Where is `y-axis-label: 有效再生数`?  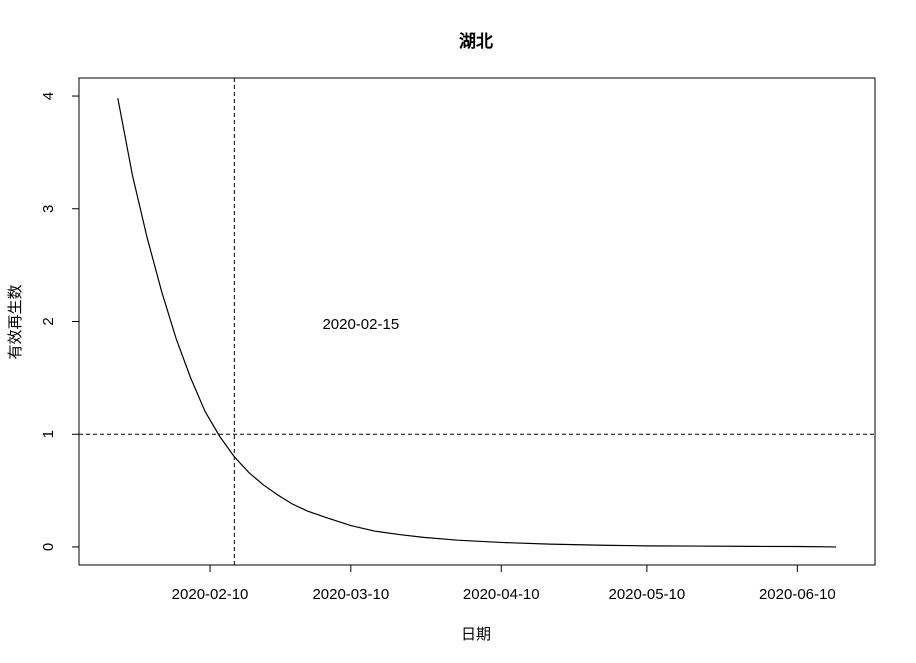 y-axis-label: 有效再生数 is located at coordinates (15, 321).